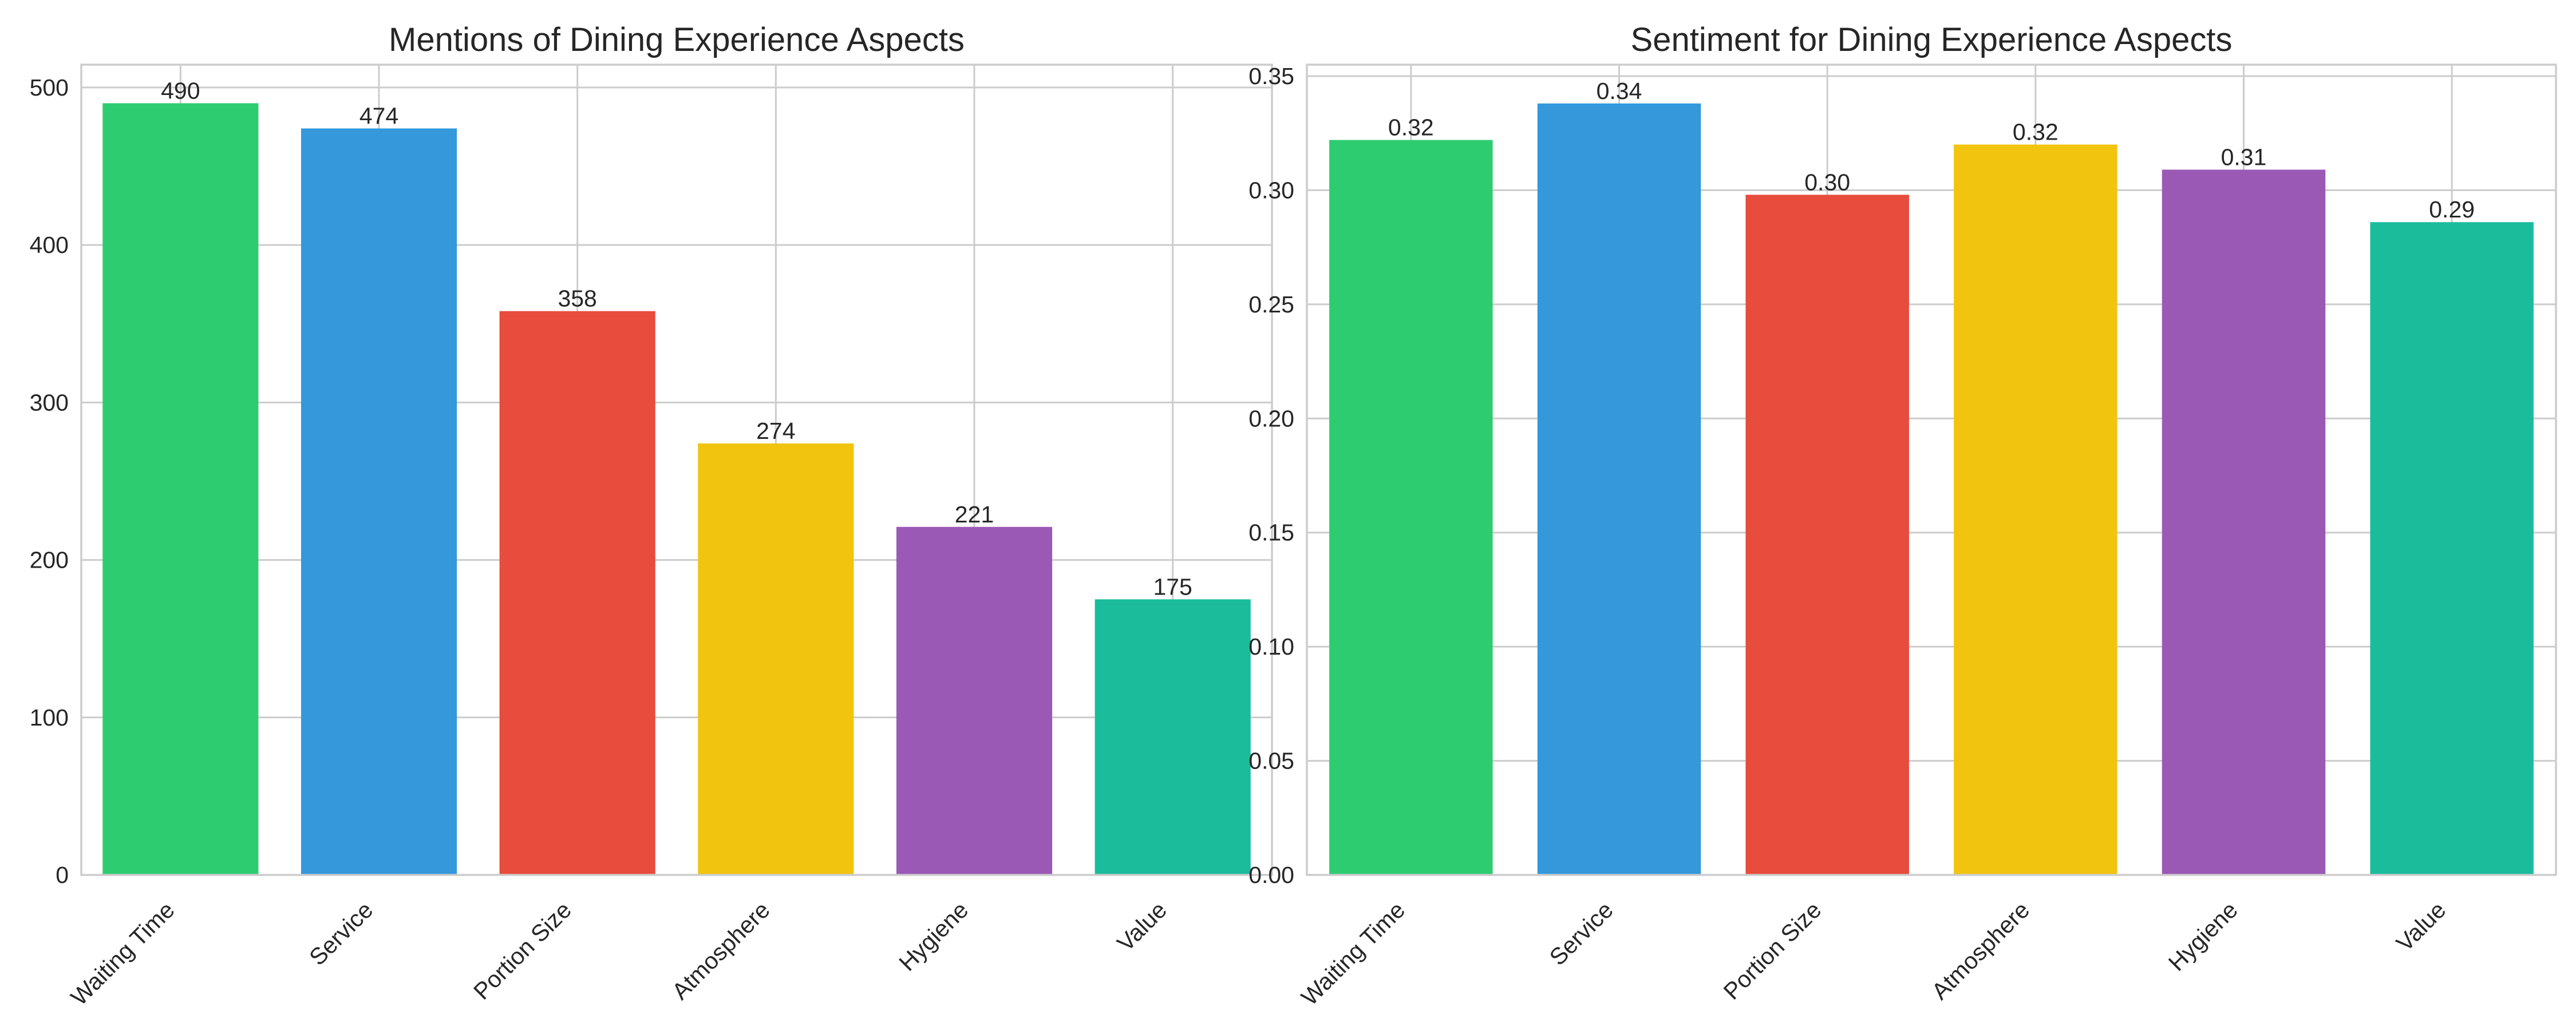 This screenshot has height=1030, width=2576. Describe the element at coordinates (180, 90) in the screenshot. I see `data-label-waiting-time: 490` at that location.